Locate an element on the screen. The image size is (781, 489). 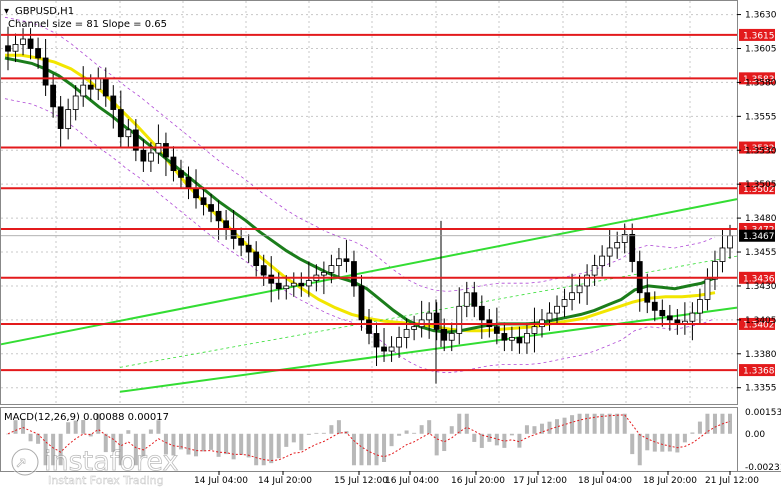
level-label: 1.3502 is located at coordinates (759, 190).